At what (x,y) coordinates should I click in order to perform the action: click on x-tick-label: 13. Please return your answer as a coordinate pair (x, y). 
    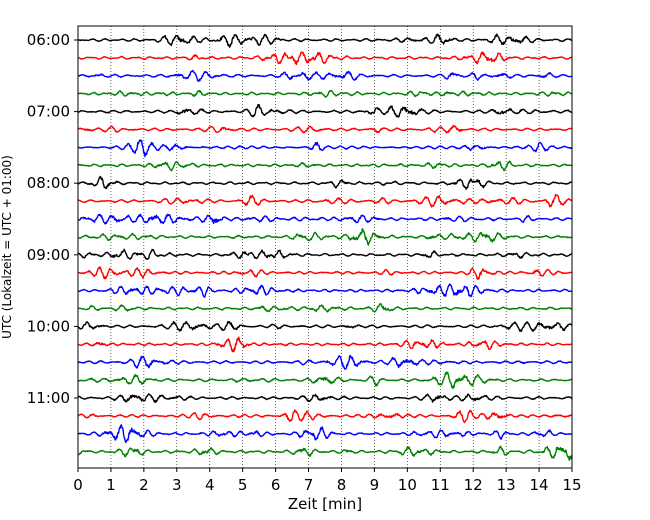
    Looking at the image, I should click on (506, 485).